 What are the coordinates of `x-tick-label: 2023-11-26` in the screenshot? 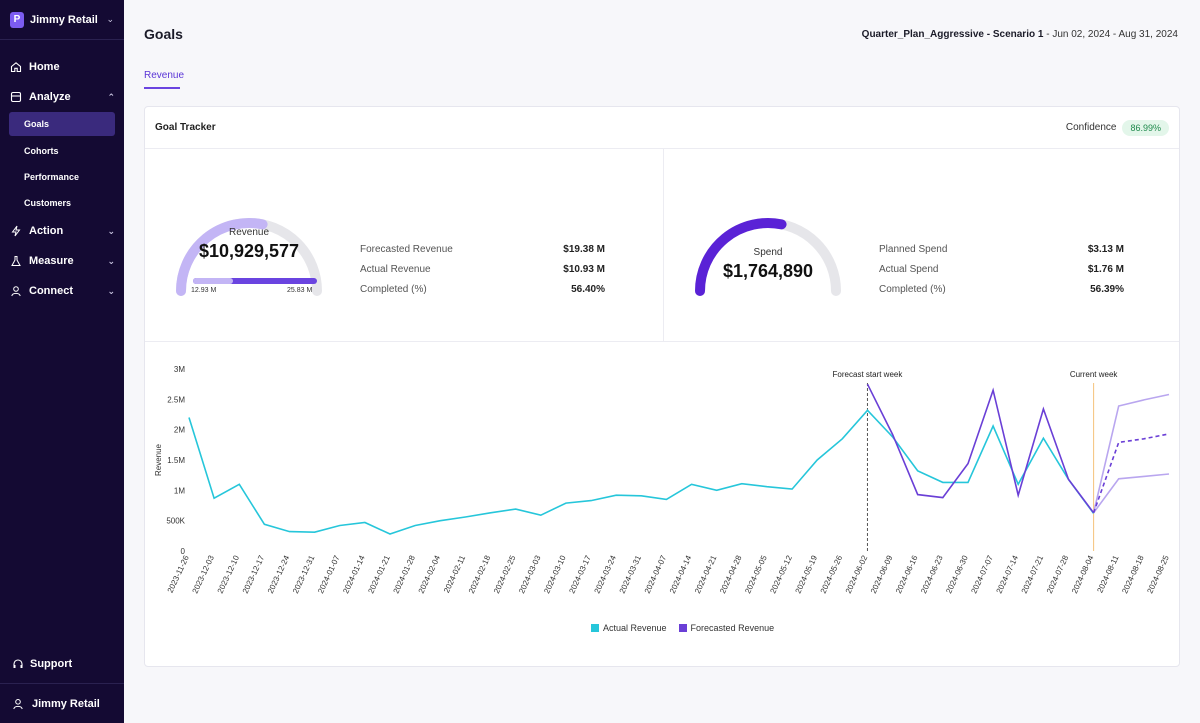 It's located at (178, 574).